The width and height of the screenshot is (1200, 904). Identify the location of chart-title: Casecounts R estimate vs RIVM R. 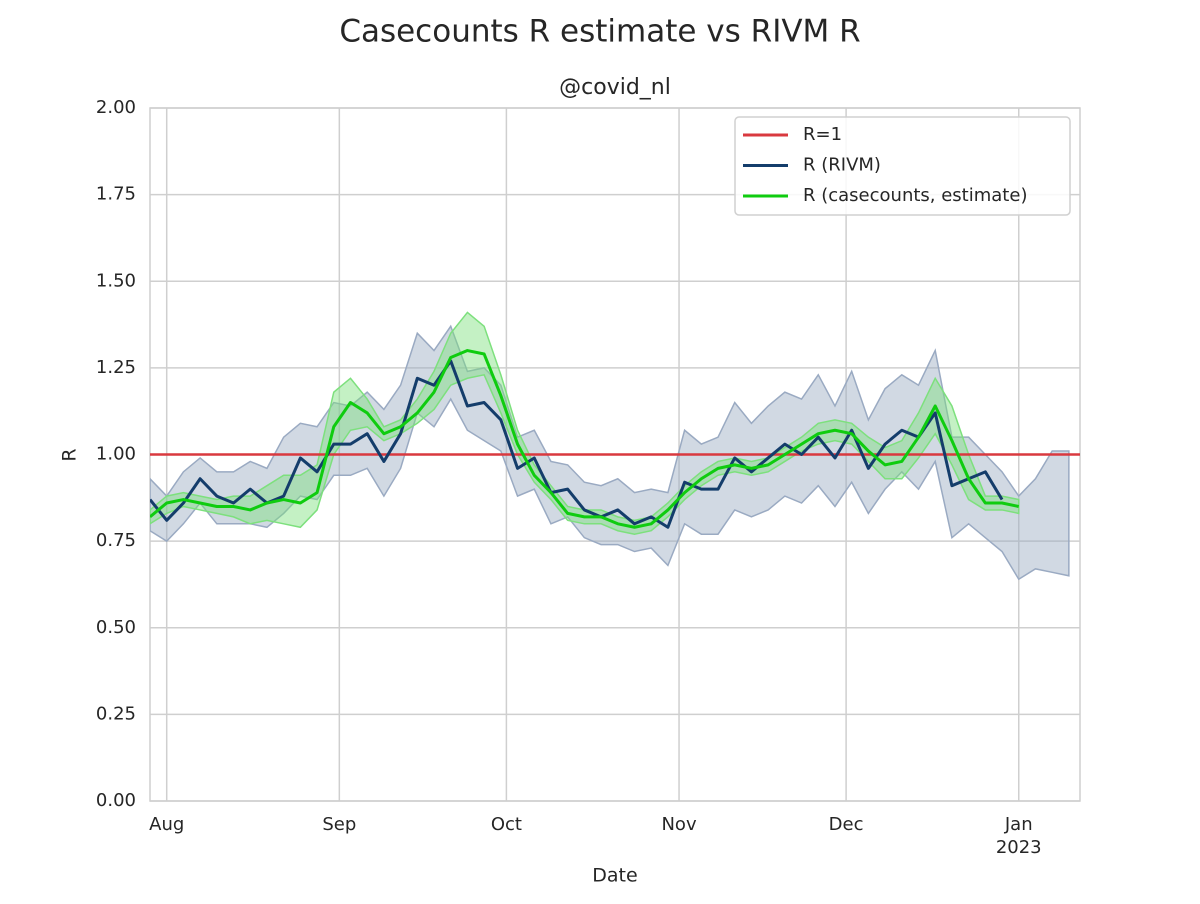
(599, 32).